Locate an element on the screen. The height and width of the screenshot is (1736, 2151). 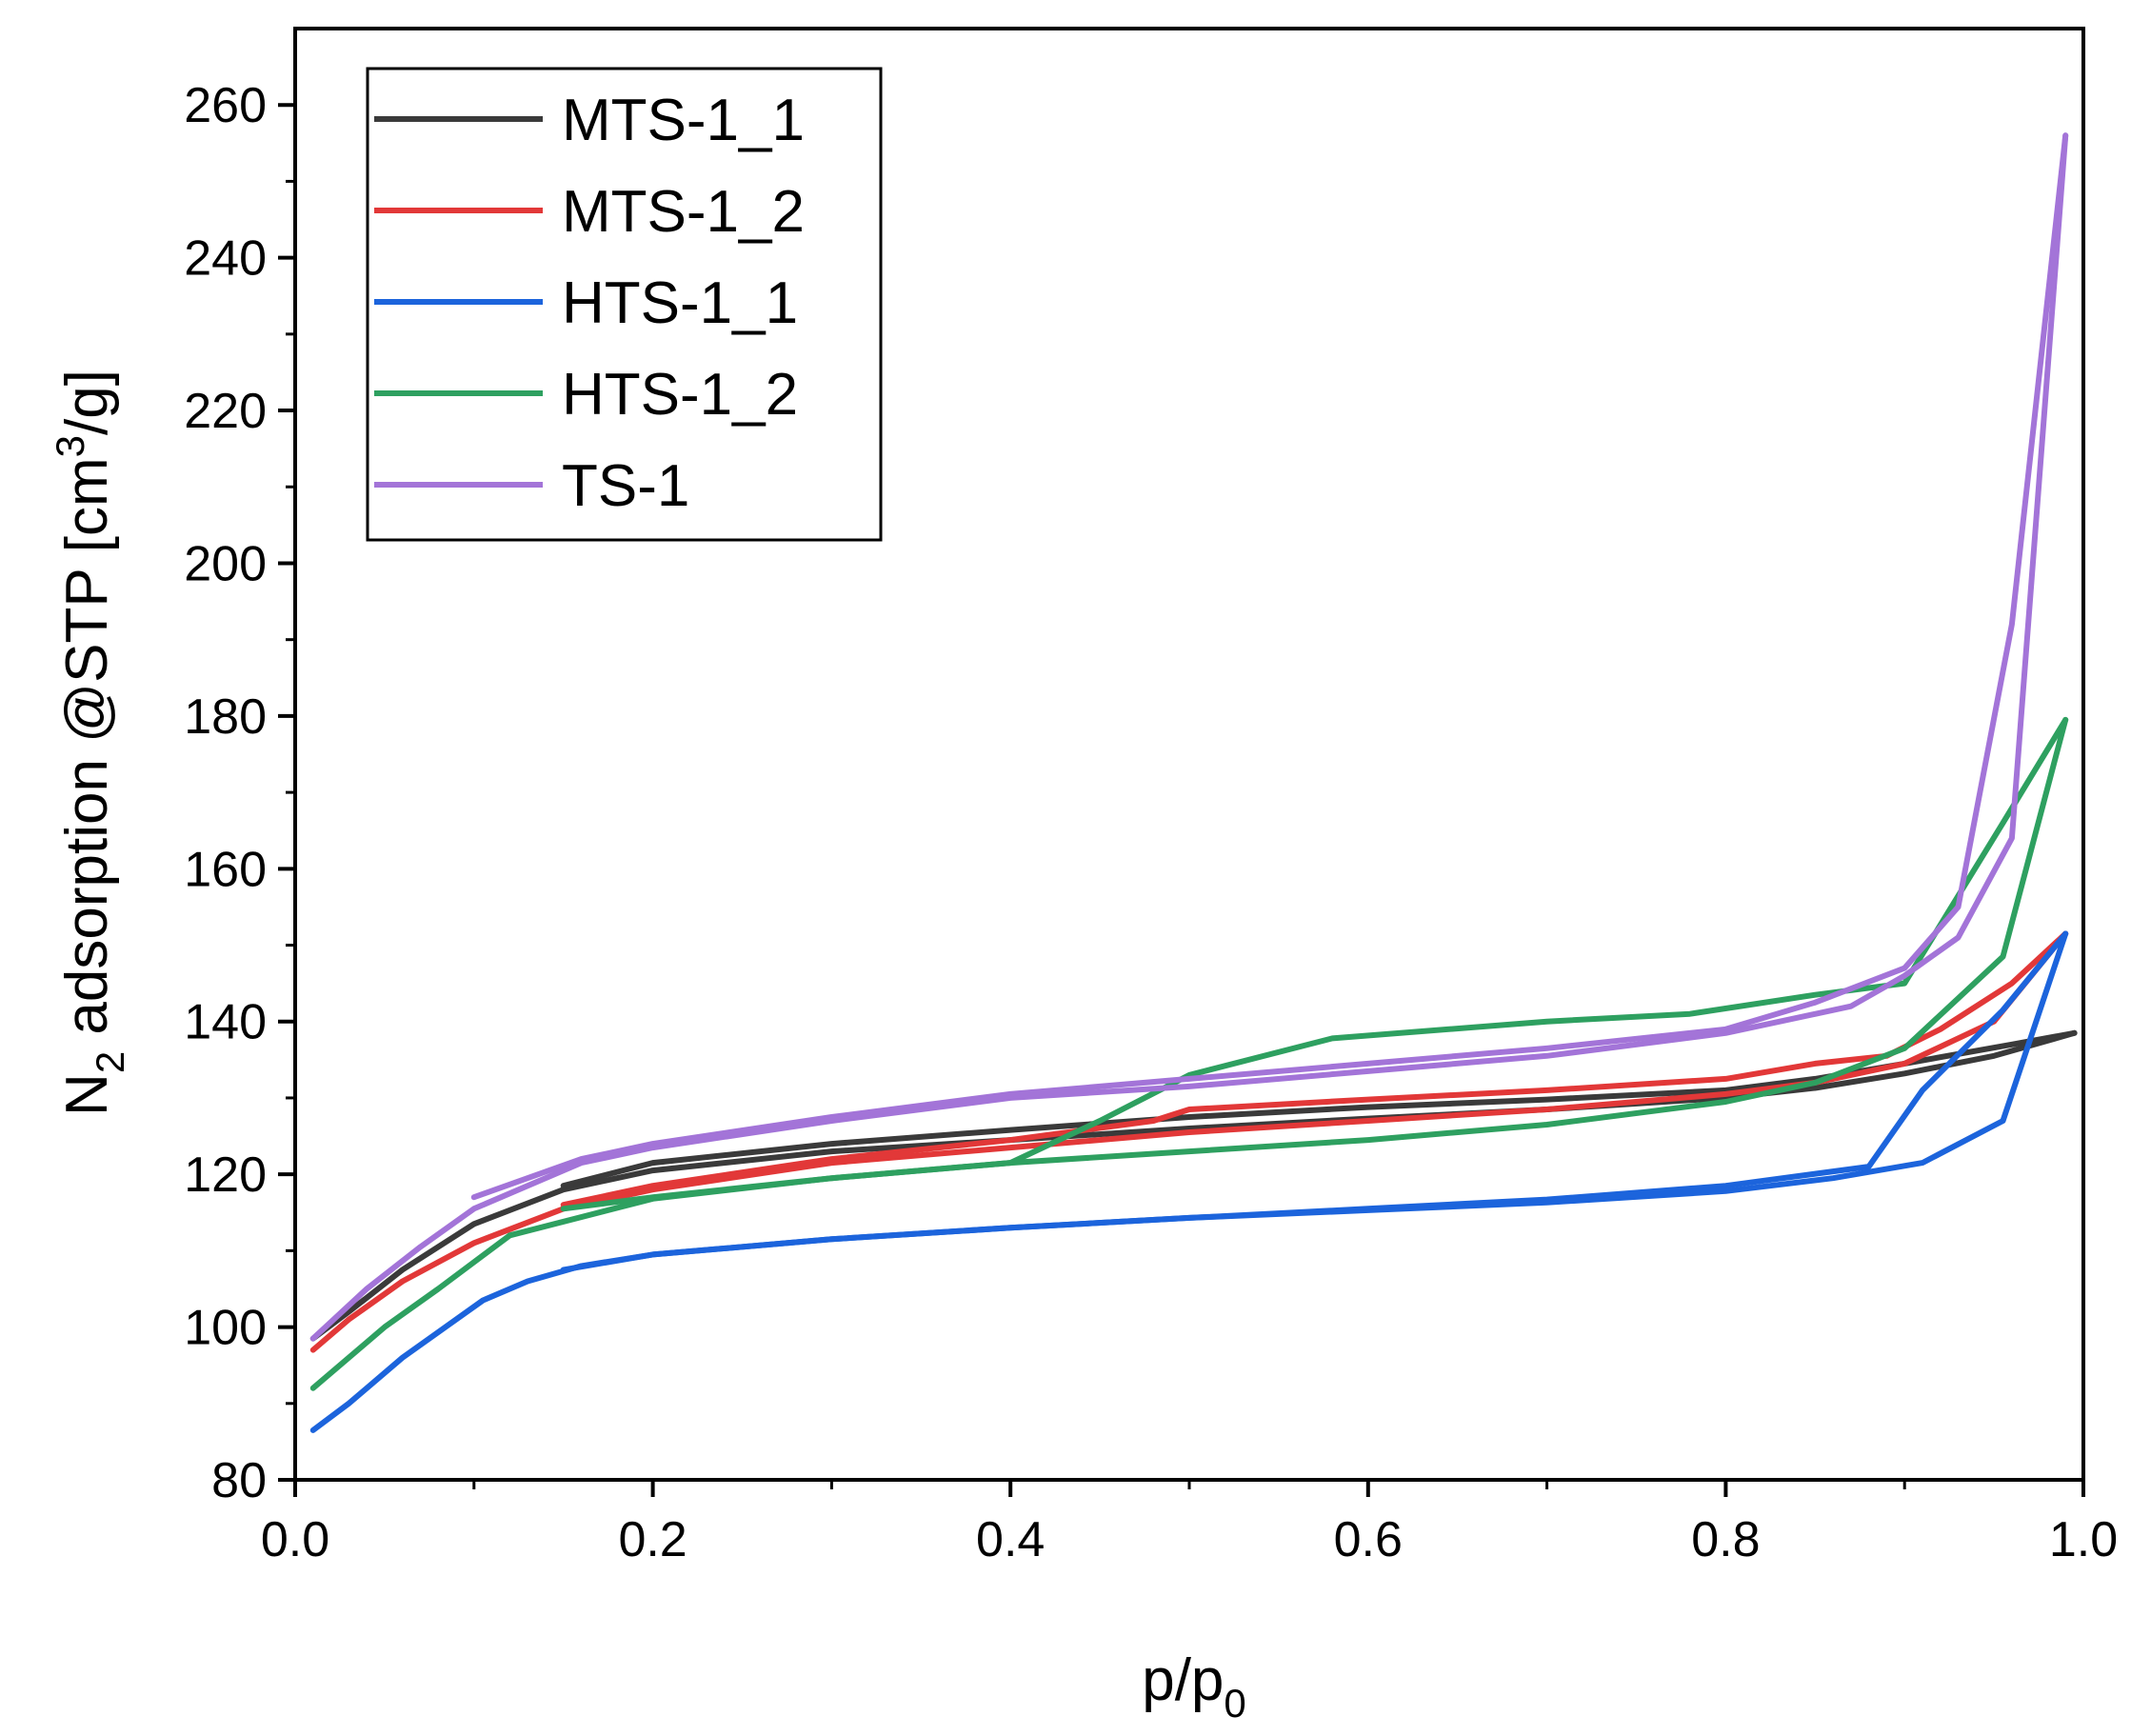
x-axis-title: p/p0 is located at coordinates (1194, 1686).